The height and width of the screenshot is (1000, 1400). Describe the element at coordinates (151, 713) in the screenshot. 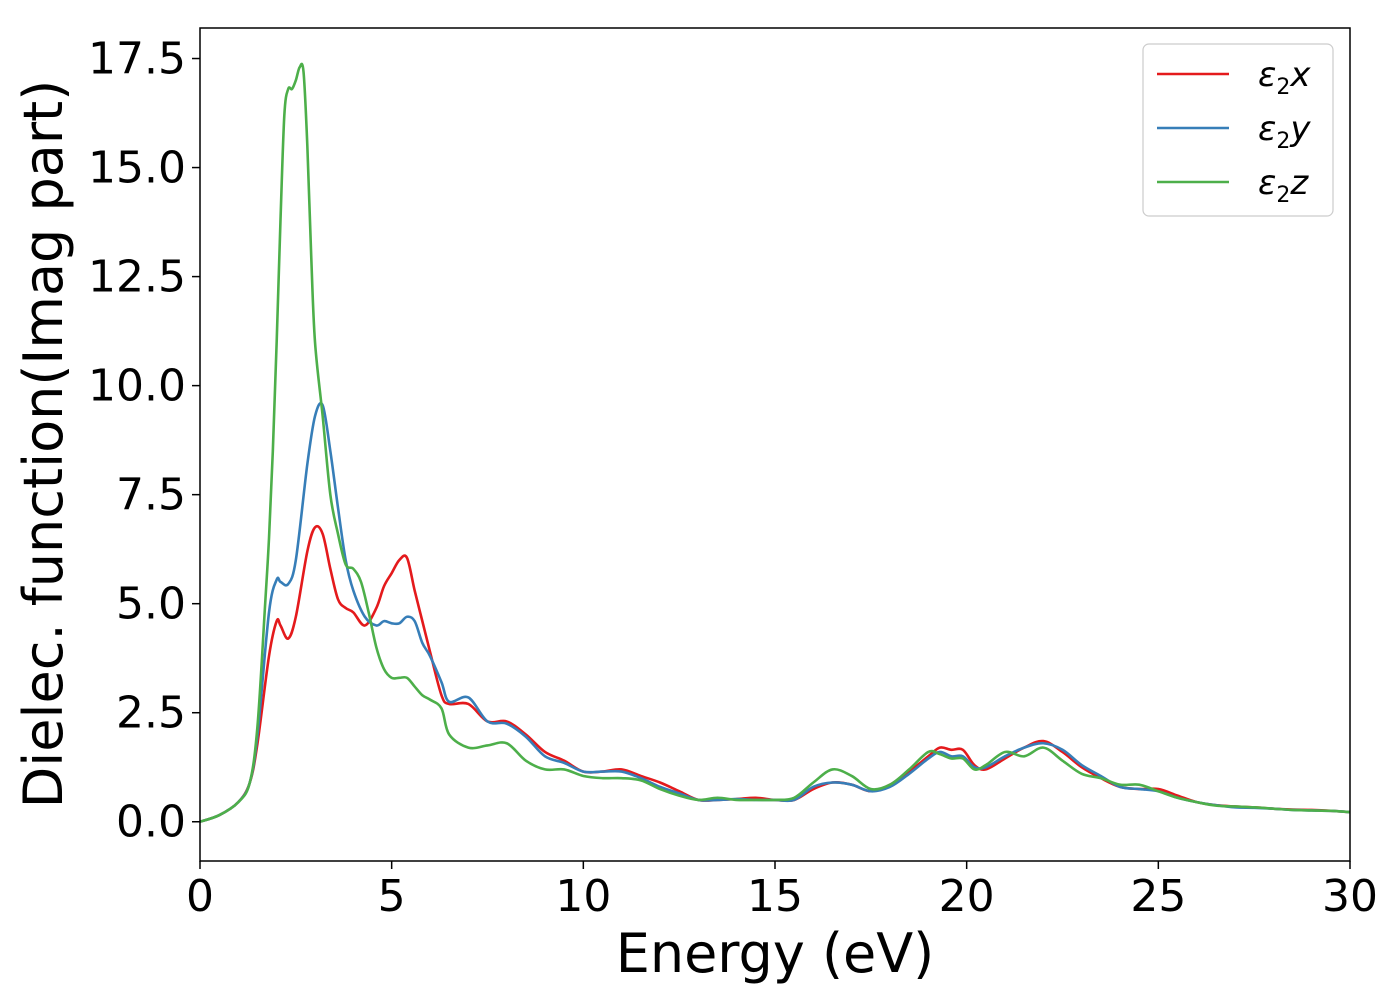

I see `y-tick-label: 2.5` at that location.